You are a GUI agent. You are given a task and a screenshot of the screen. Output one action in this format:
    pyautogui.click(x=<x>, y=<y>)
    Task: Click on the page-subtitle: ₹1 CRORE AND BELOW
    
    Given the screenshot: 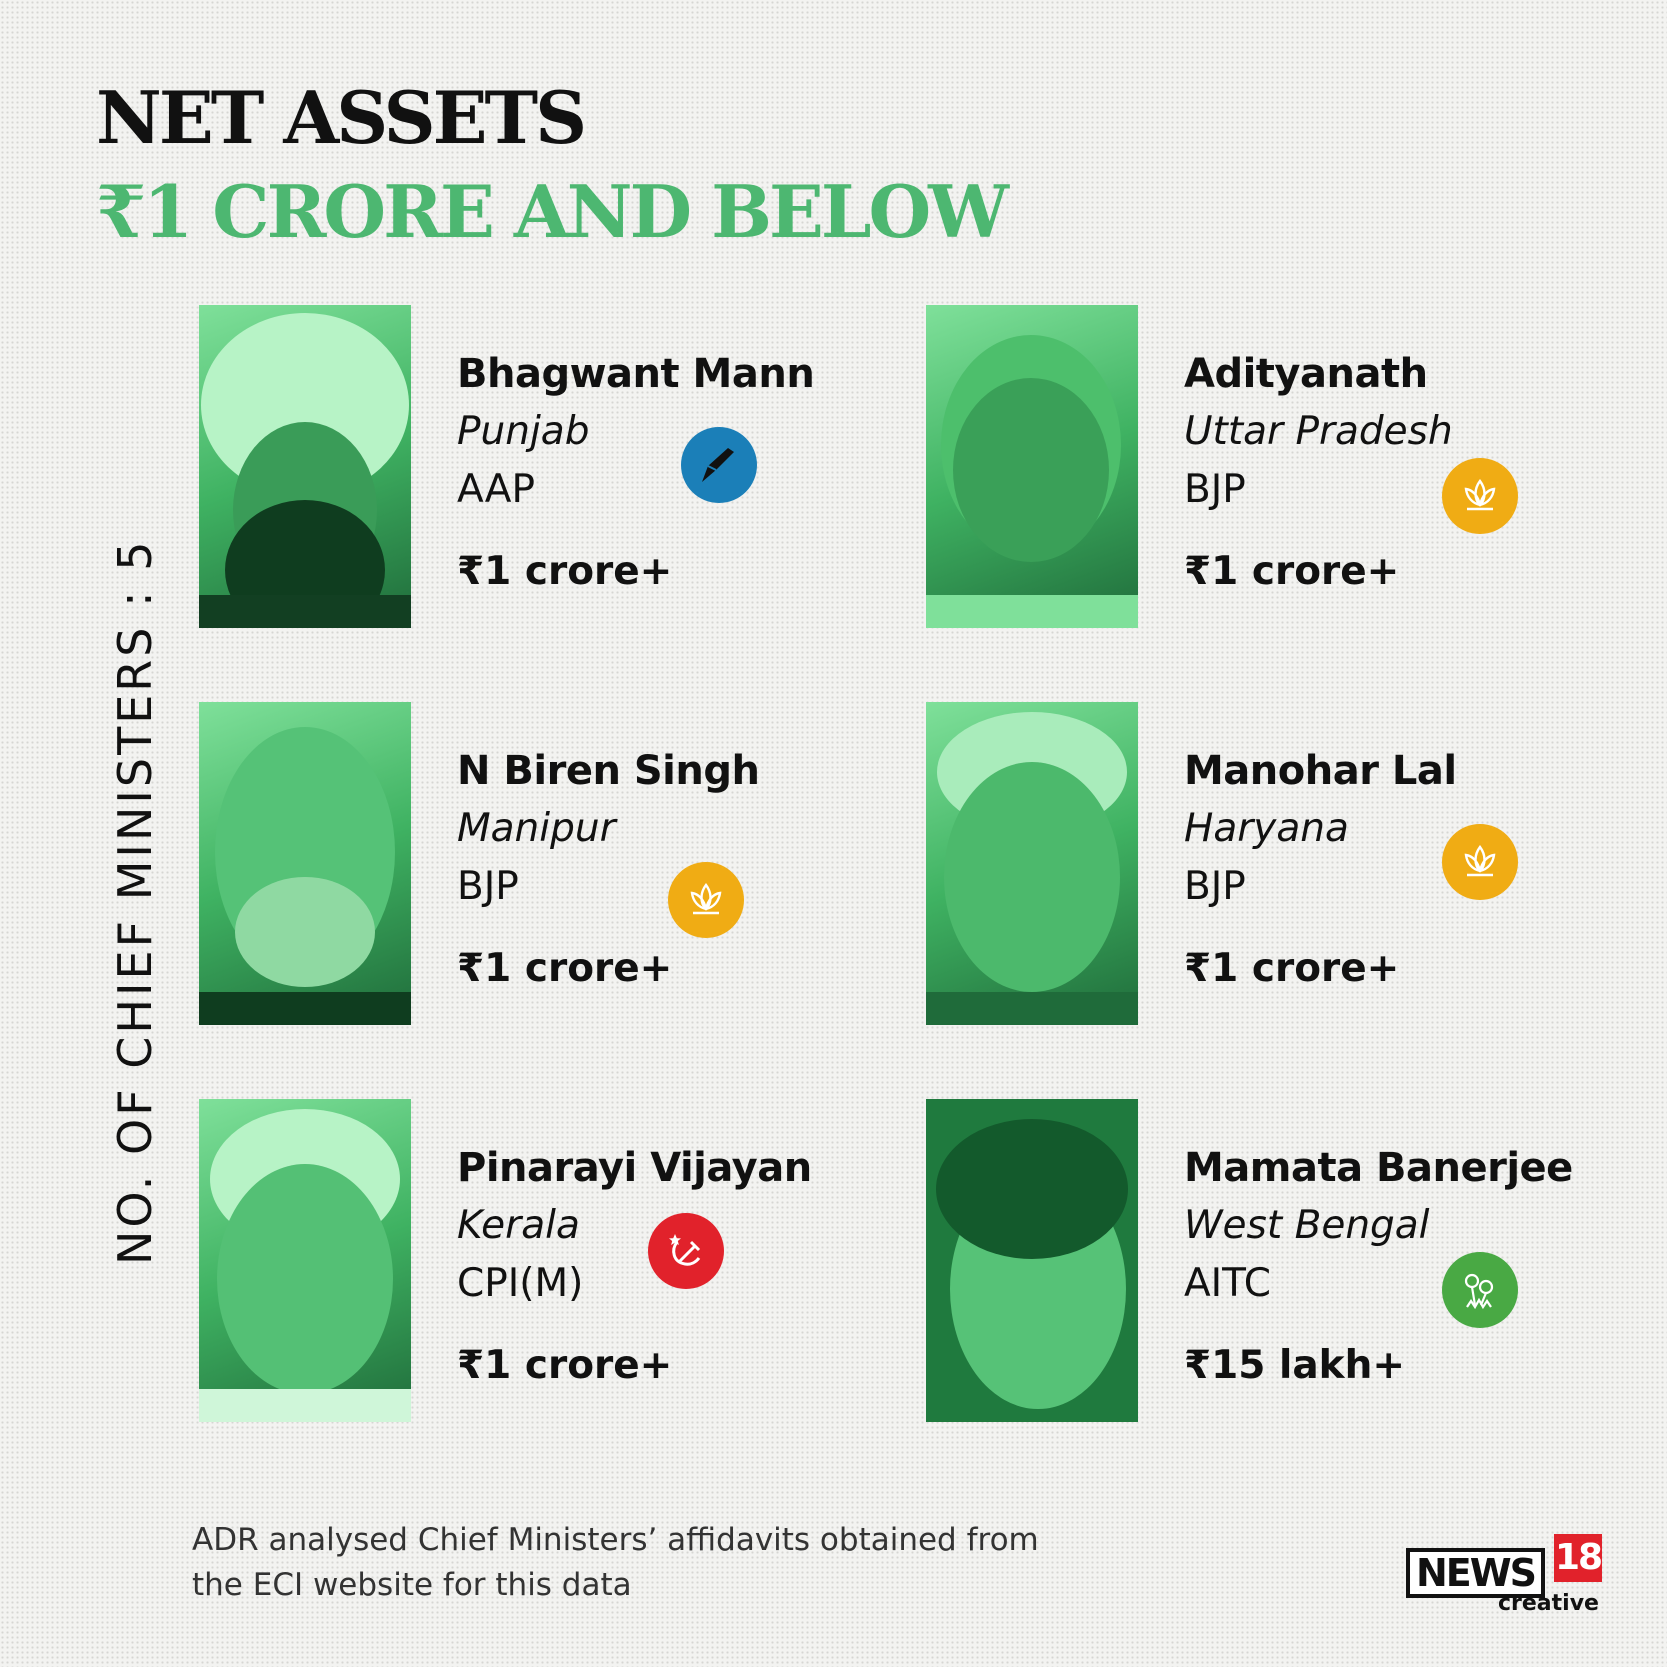 What is the action you would take?
    pyautogui.click(x=552, y=211)
    